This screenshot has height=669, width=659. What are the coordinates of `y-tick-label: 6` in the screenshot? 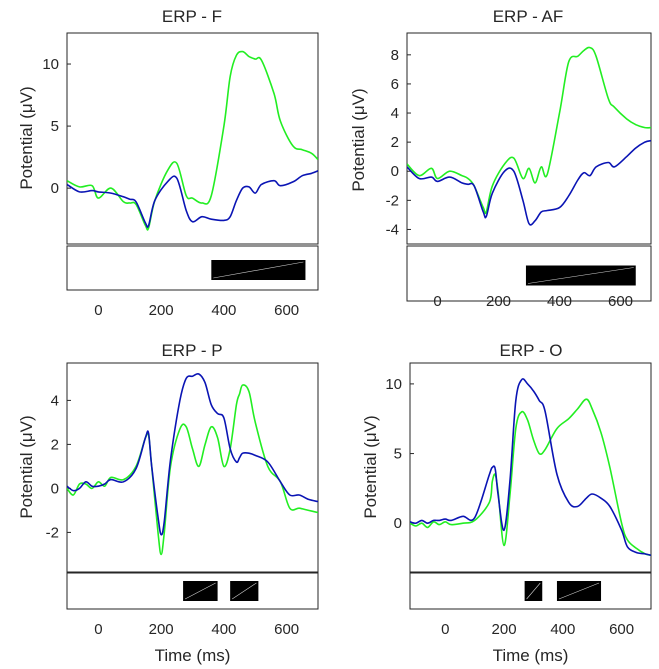 It's located at (395, 84).